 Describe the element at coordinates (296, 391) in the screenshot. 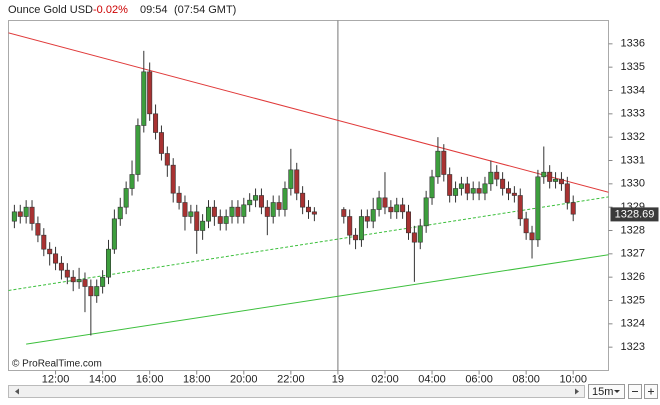

I see `scroll-track` at that location.